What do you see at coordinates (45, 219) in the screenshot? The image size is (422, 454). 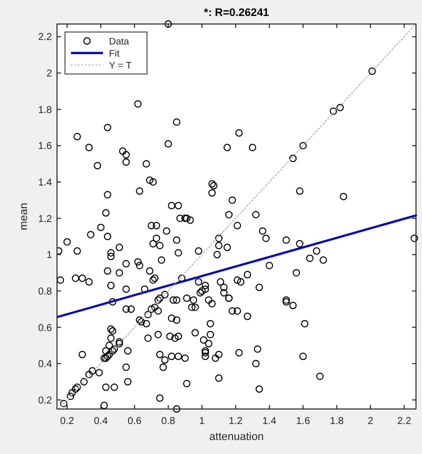 I see `y-tick-label: 1.2` at bounding box center [45, 219].